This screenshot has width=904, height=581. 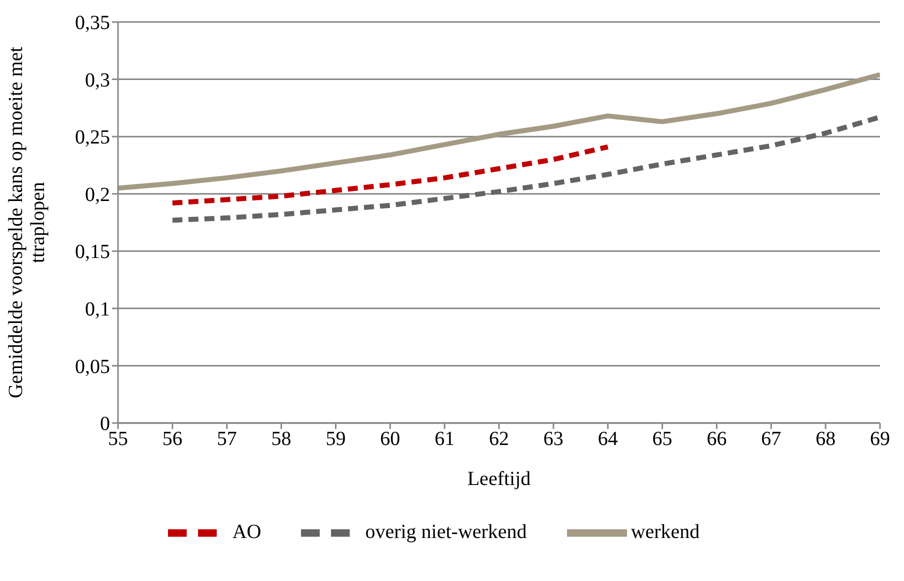 I want to click on legend-label: AO, so click(x=247, y=531).